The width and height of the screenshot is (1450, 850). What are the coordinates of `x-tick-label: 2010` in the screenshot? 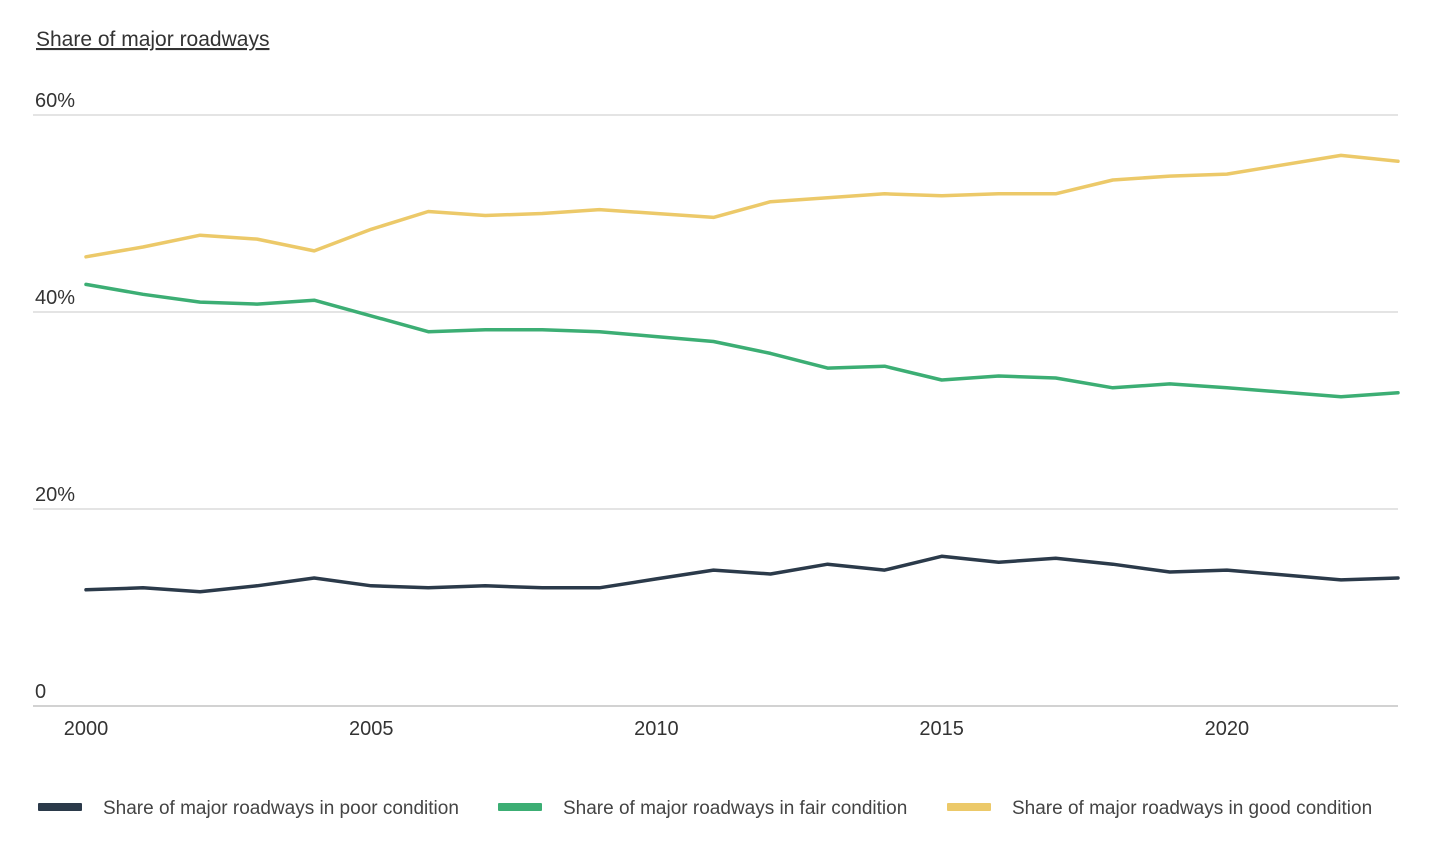 It's located at (656, 729).